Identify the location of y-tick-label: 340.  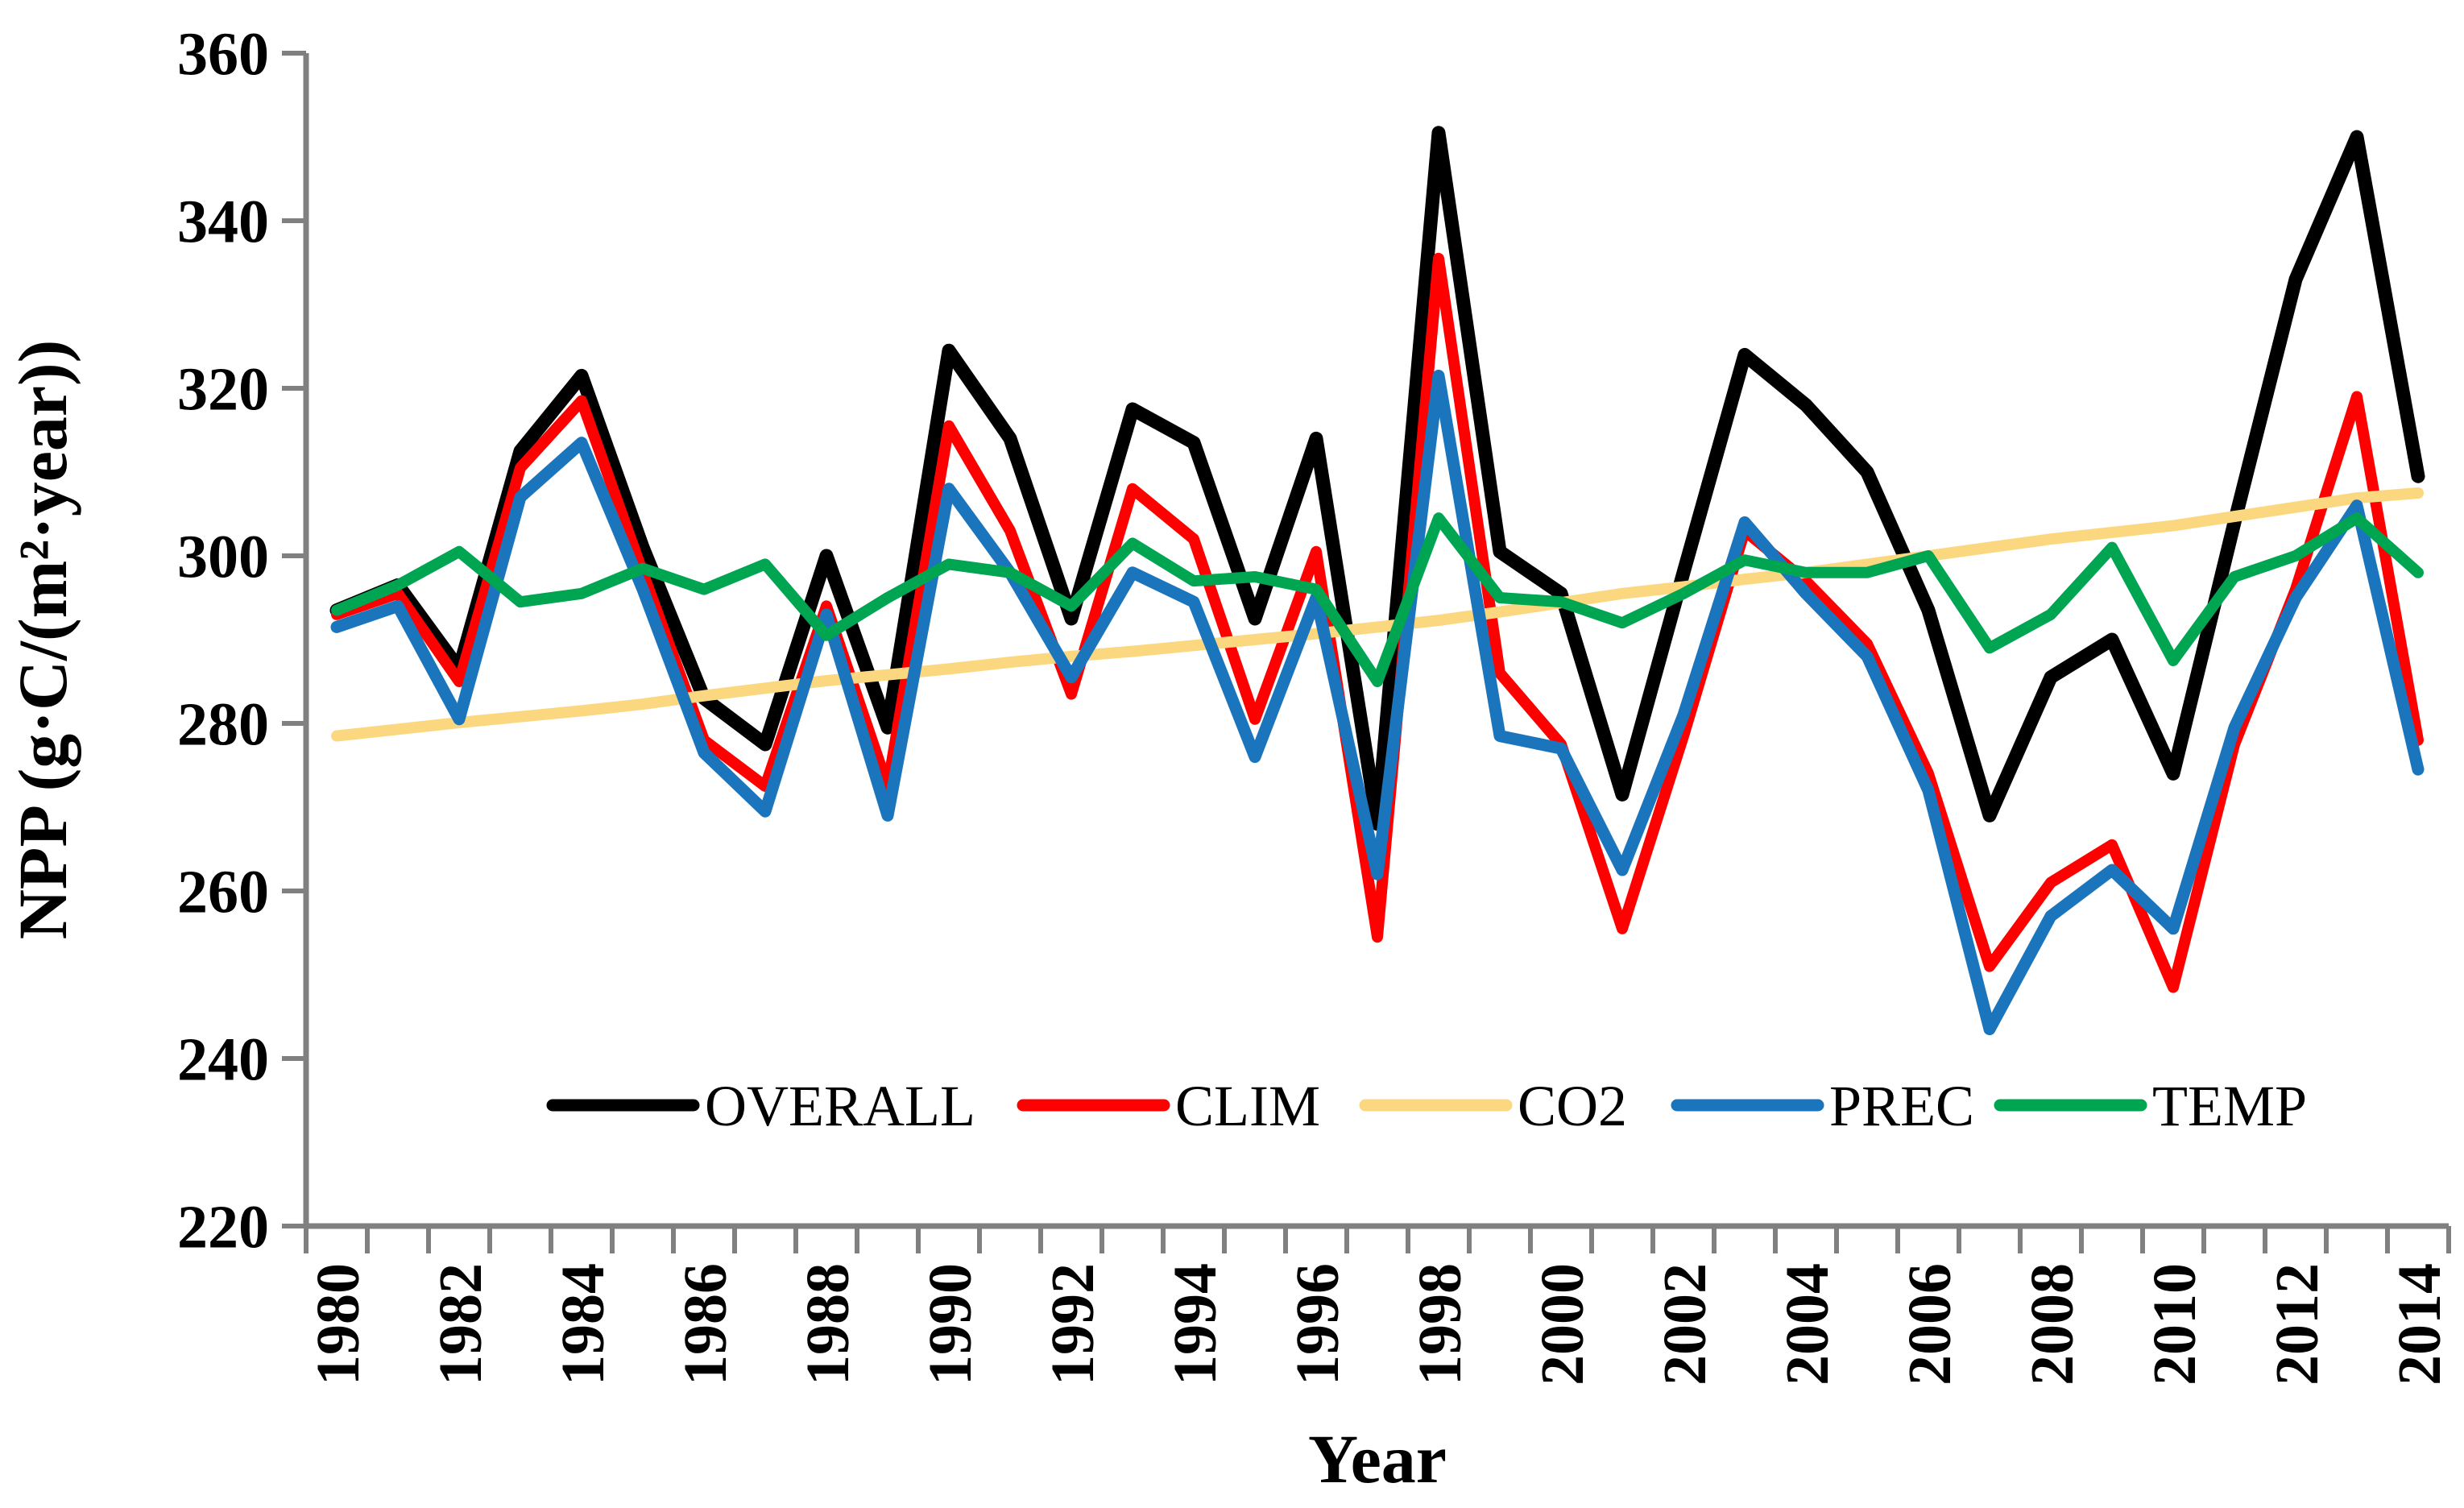
(223, 222).